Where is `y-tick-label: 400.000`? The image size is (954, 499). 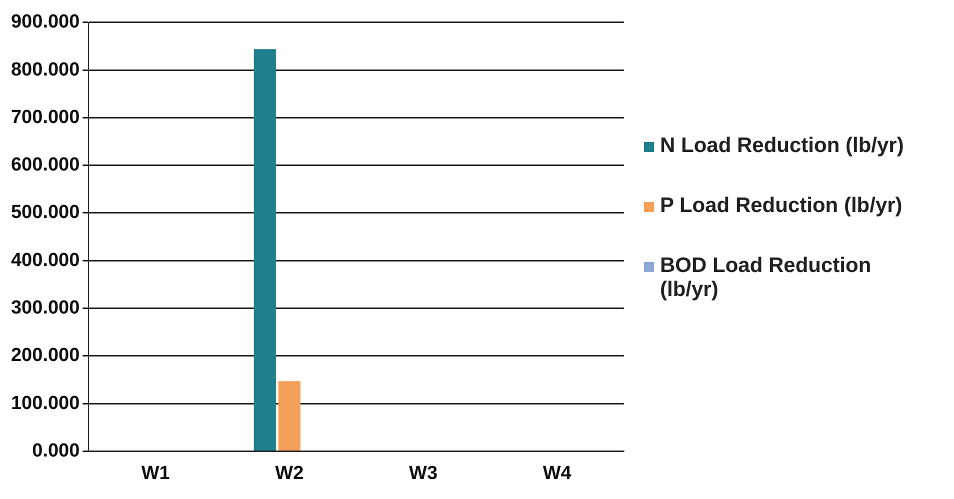 y-tick-label: 400.000 is located at coordinates (45, 260).